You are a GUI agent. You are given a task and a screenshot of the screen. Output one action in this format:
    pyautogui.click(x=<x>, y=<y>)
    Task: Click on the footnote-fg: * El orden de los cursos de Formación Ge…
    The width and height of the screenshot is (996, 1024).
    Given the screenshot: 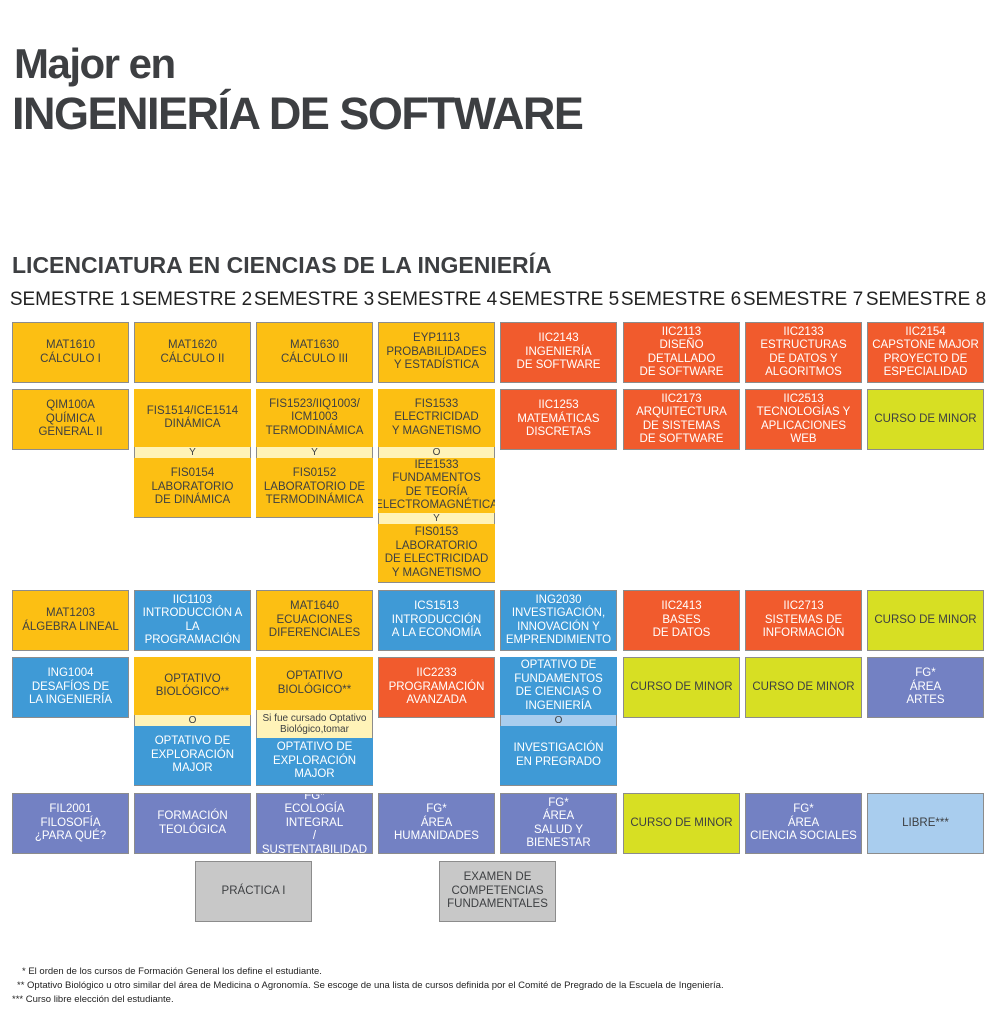 What is the action you would take?
    pyautogui.click(x=172, y=971)
    